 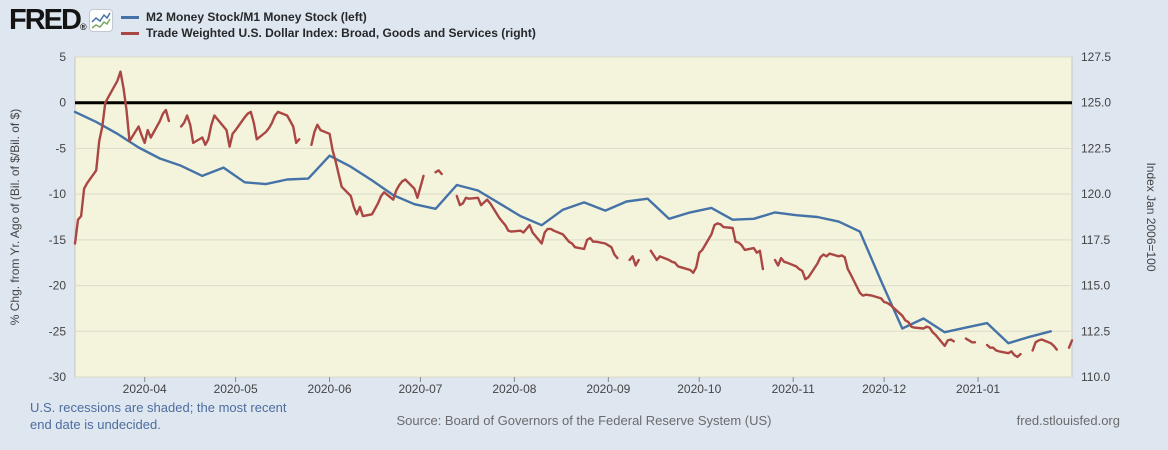 I want to click on x-tick-label: 2020-12, so click(x=884, y=389).